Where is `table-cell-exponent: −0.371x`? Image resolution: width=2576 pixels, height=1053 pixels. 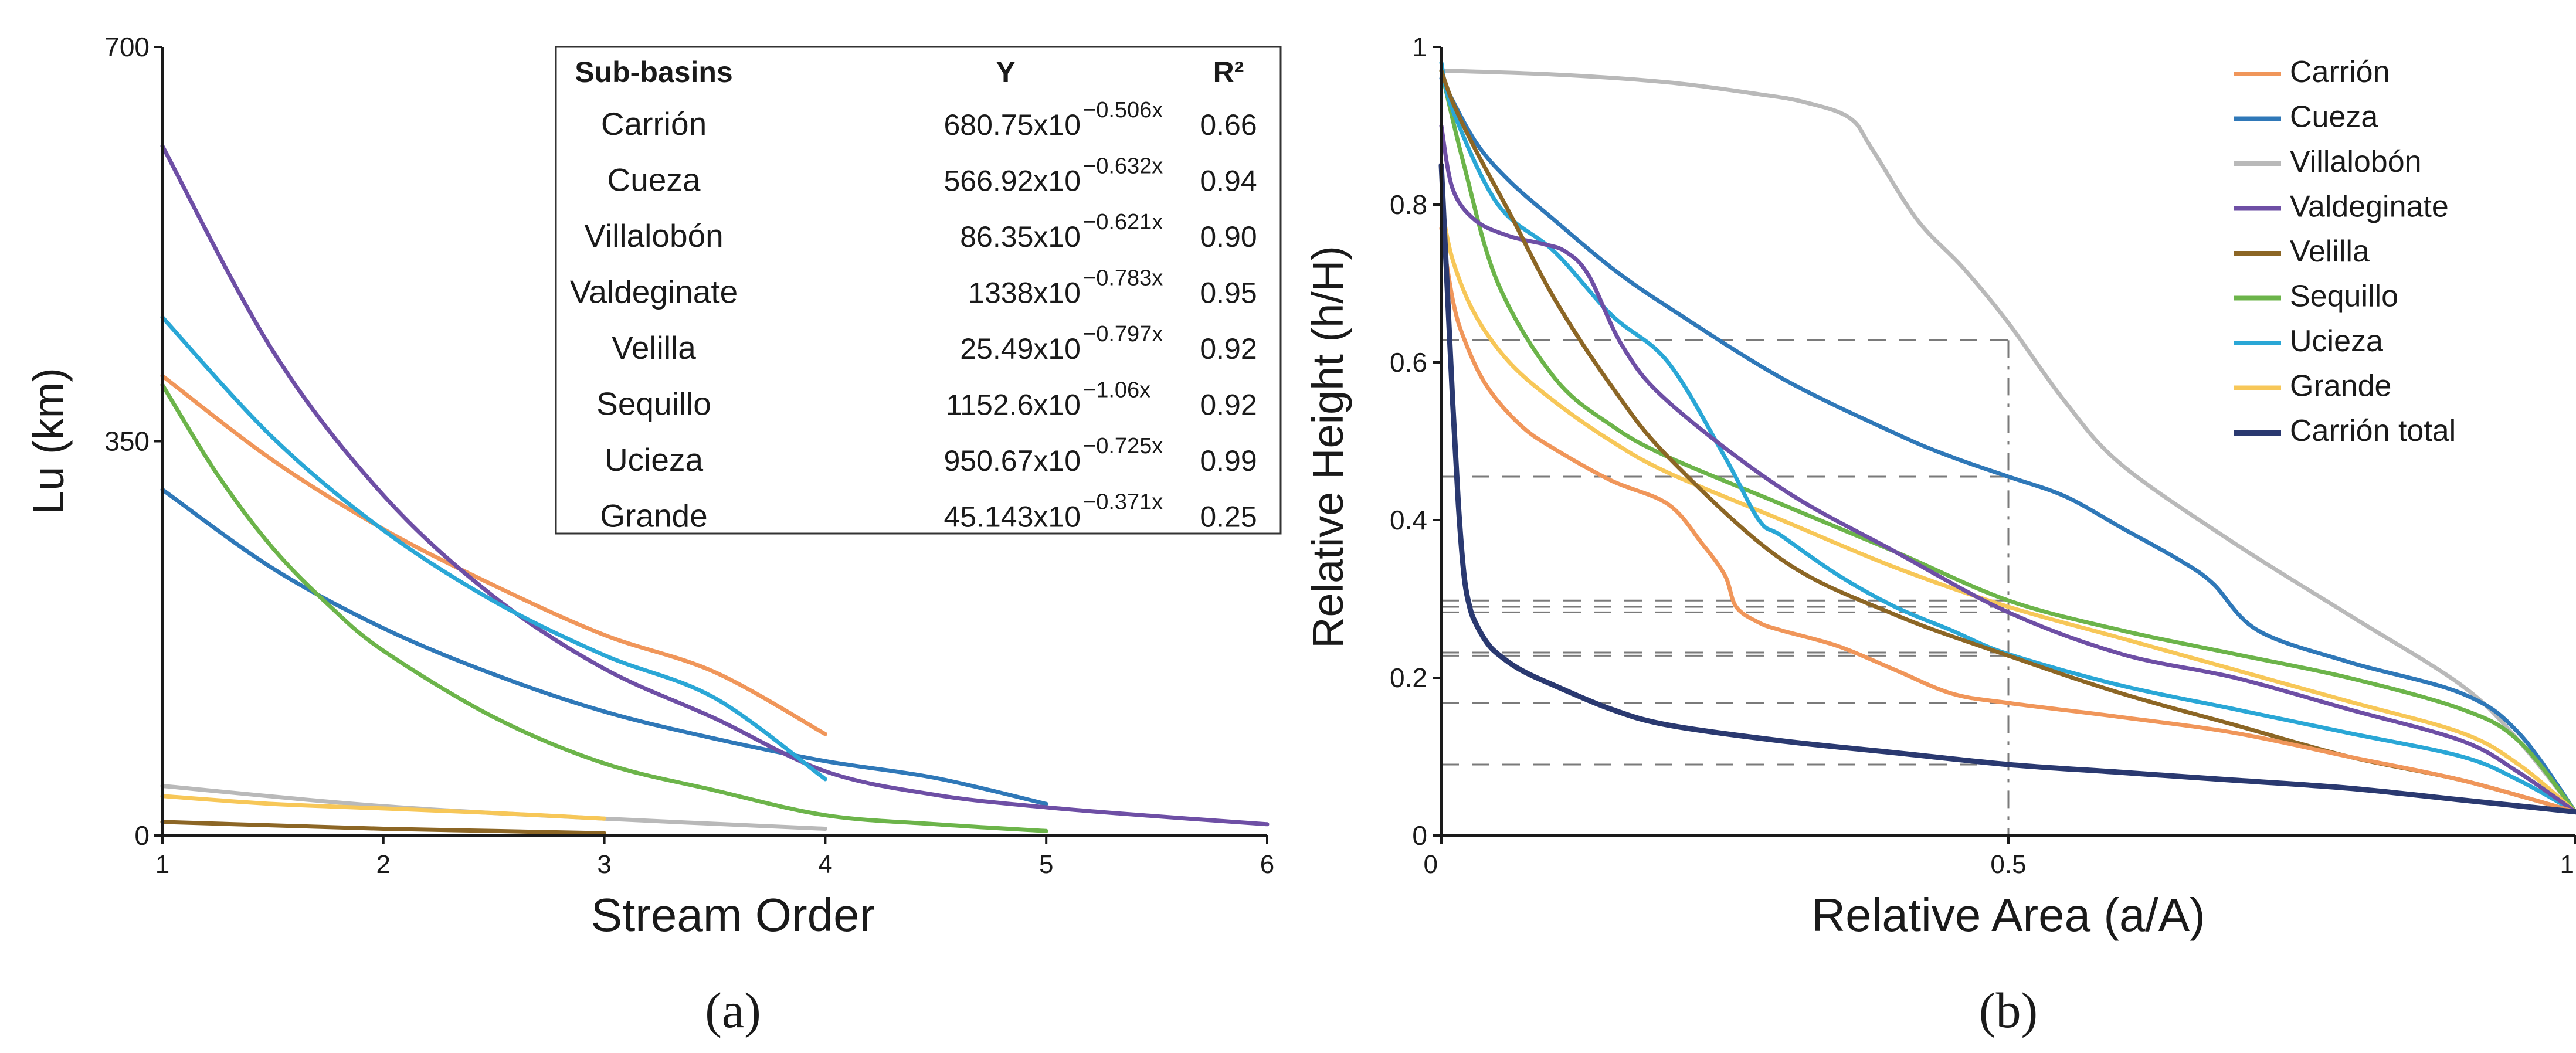 table-cell-exponent: −0.371x is located at coordinates (1123, 503).